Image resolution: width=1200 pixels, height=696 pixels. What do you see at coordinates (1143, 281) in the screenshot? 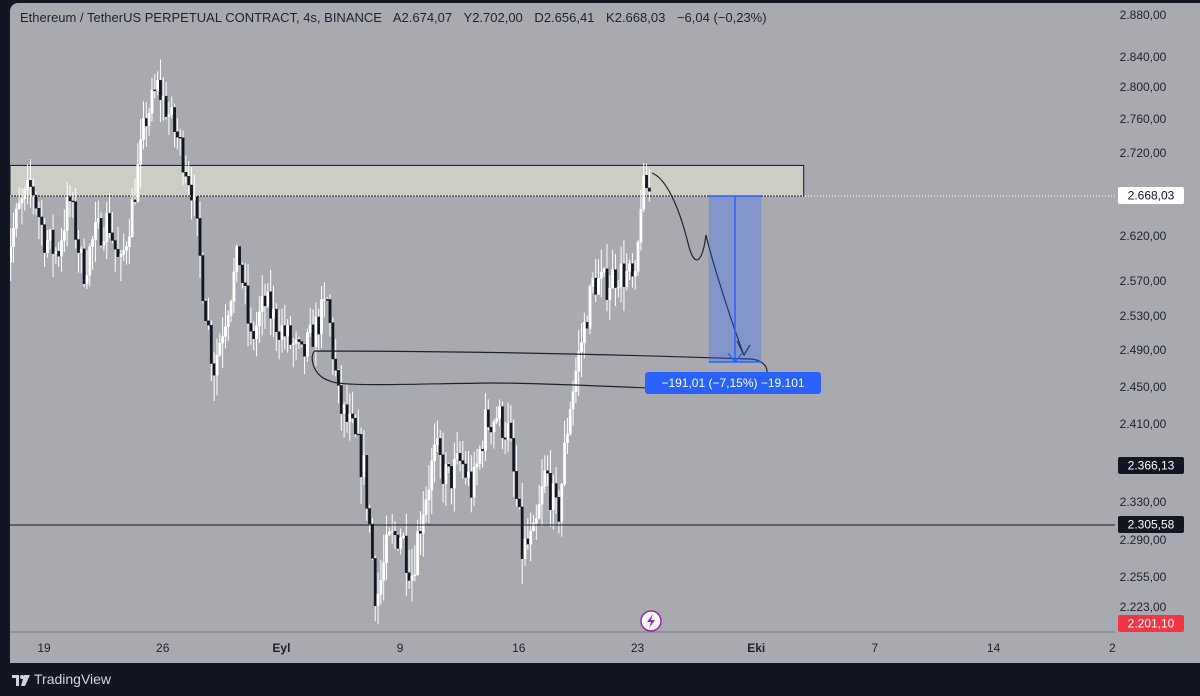
I see `y-tick-label: 2.570,00` at bounding box center [1143, 281].